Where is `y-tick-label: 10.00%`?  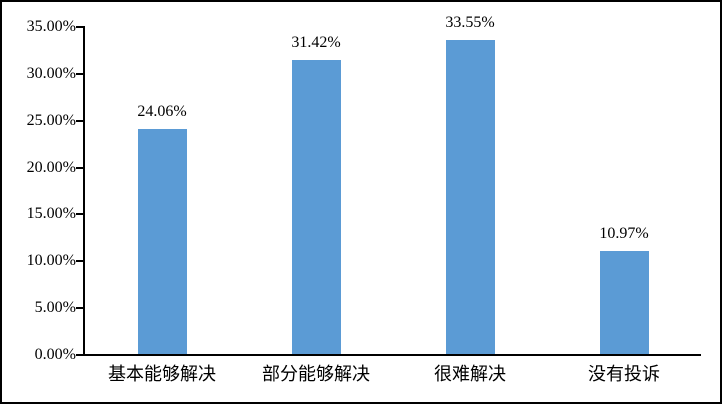
y-tick-label: 10.00% is located at coordinates (51, 261).